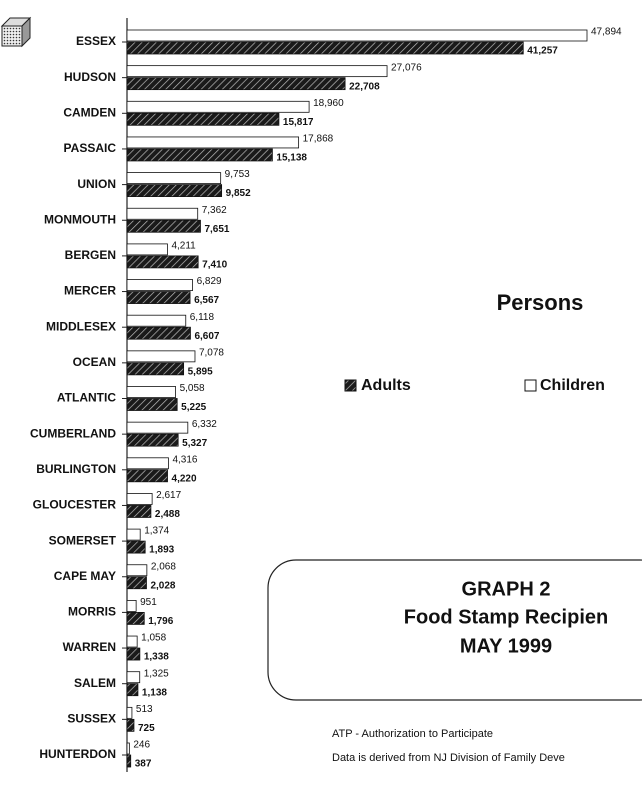 This screenshot has width=642, height=806. What do you see at coordinates (90, 291) in the screenshot?
I see `category-label: MERCER` at bounding box center [90, 291].